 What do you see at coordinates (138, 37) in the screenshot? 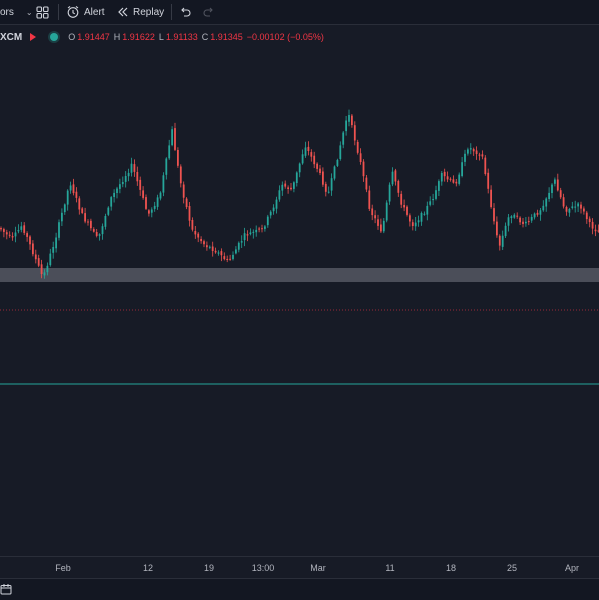
I see `high-value: 1.91622` at bounding box center [138, 37].